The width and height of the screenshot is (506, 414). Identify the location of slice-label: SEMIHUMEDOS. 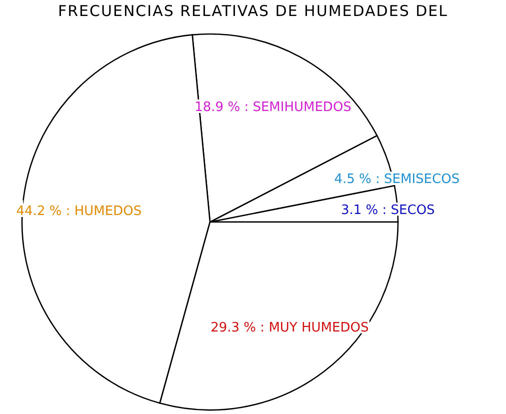
(300, 108).